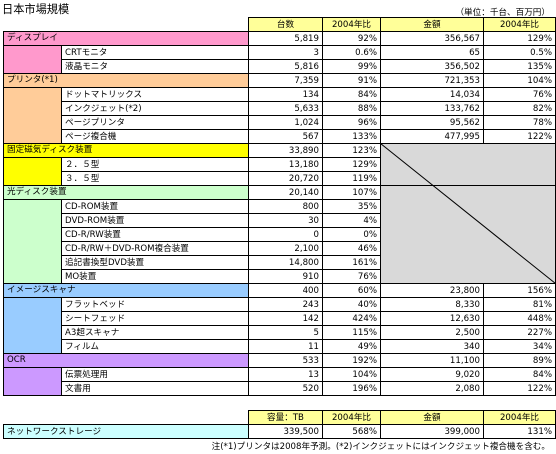 The image size is (556, 454). What do you see at coordinates (351, 290) in the screenshot?
I see `category-units-pct: 60%` at bounding box center [351, 290].